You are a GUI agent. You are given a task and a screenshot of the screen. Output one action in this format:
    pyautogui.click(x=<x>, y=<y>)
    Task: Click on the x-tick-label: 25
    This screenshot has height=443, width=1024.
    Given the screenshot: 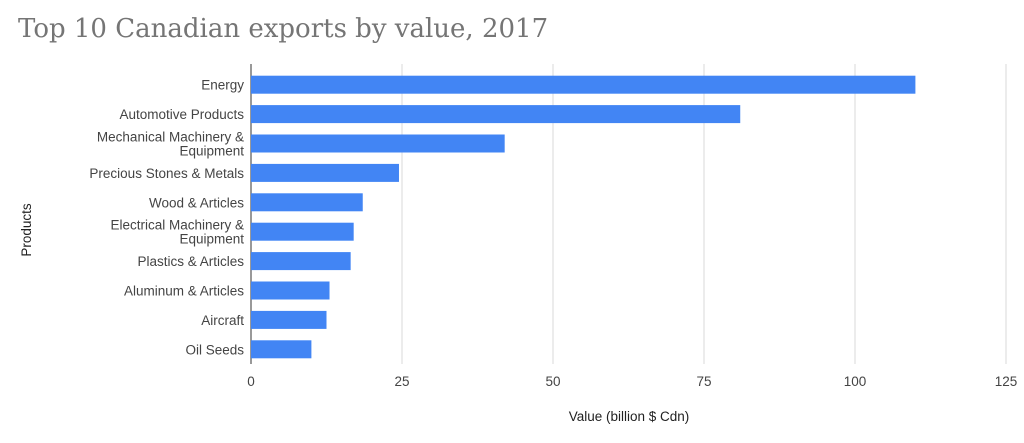 What is the action you would take?
    pyautogui.click(x=401, y=381)
    